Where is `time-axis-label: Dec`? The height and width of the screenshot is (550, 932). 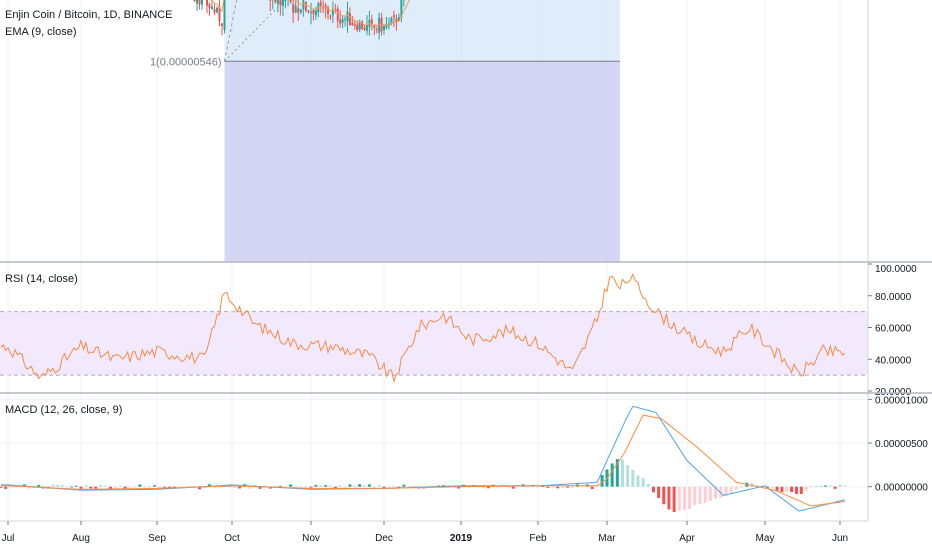
time-axis-label: Dec is located at coordinates (384, 538).